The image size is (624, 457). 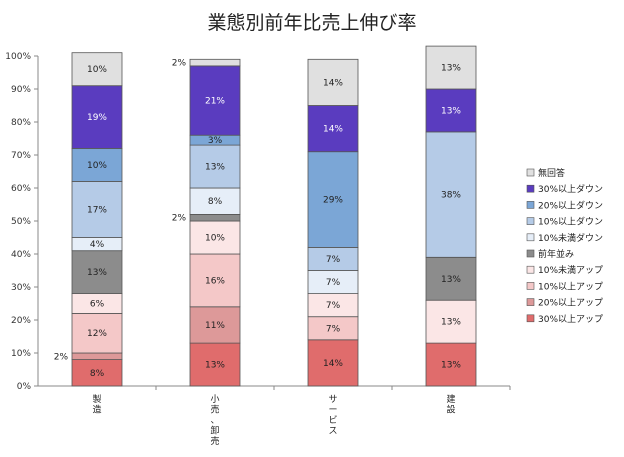 What do you see at coordinates (311, 23) in the screenshot?
I see `chart-title: 業態別前年比売上伸び率` at bounding box center [311, 23].